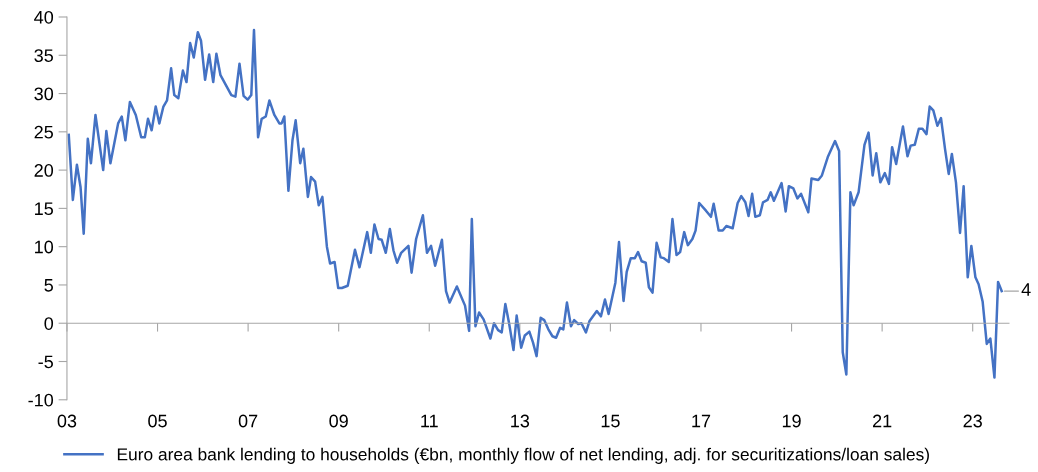 Image resolution: width=1038 pixels, height=472 pixels. I want to click on y-tick-label: 30, so click(44, 94).